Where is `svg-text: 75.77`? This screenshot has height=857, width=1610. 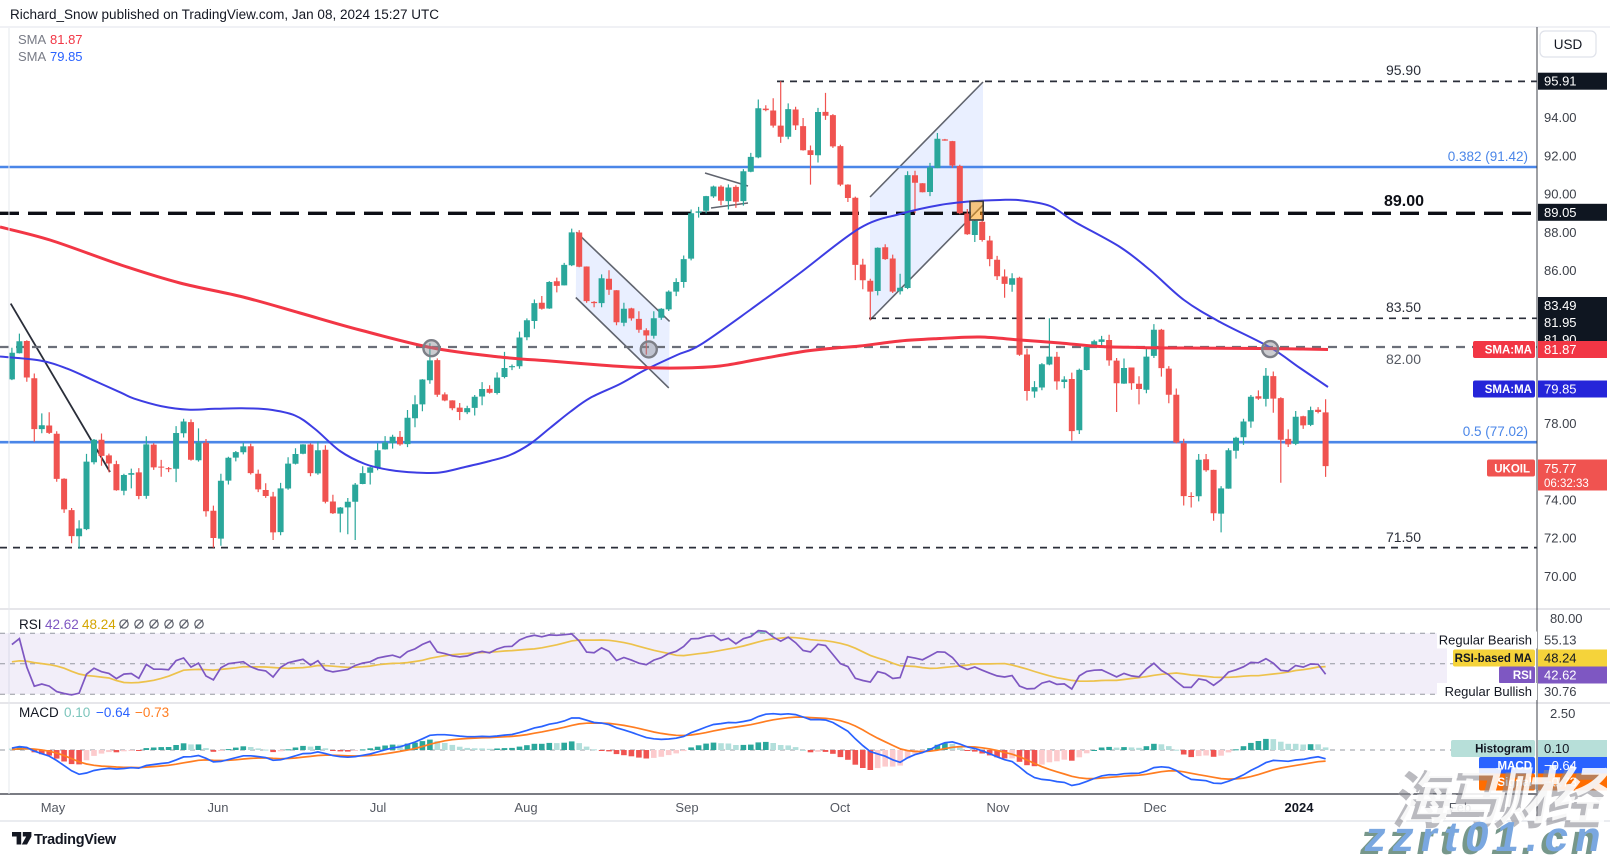 svg-text: 75.77 is located at coordinates (1560, 468).